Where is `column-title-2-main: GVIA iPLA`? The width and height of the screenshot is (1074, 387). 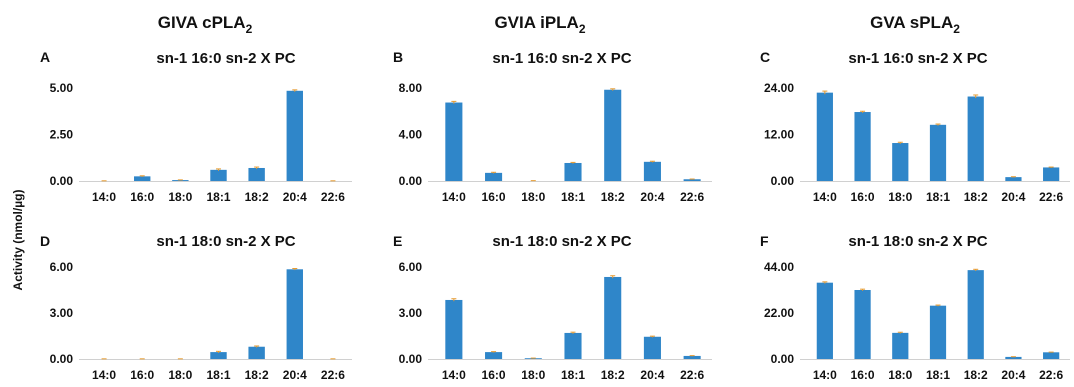 column-title-2-main: GVIA iPLA is located at coordinates (536, 22).